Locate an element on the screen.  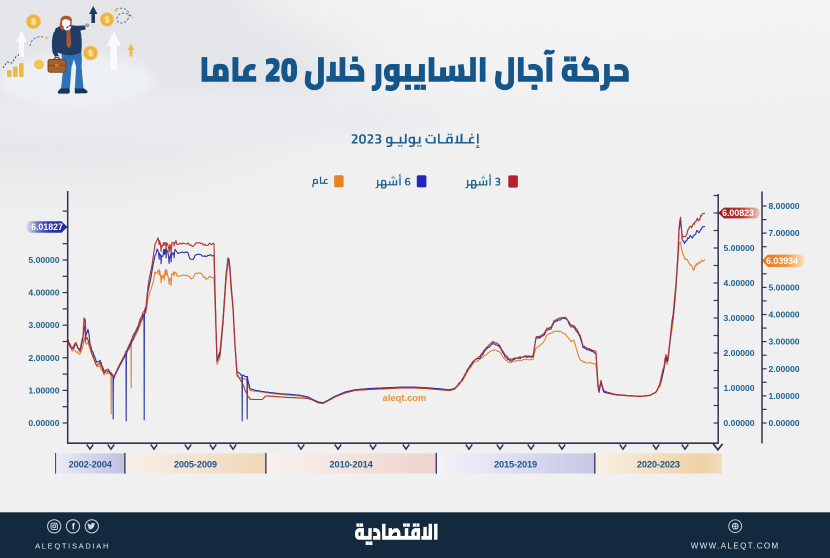
svg-text: 2015-2019 is located at coordinates (515, 464).